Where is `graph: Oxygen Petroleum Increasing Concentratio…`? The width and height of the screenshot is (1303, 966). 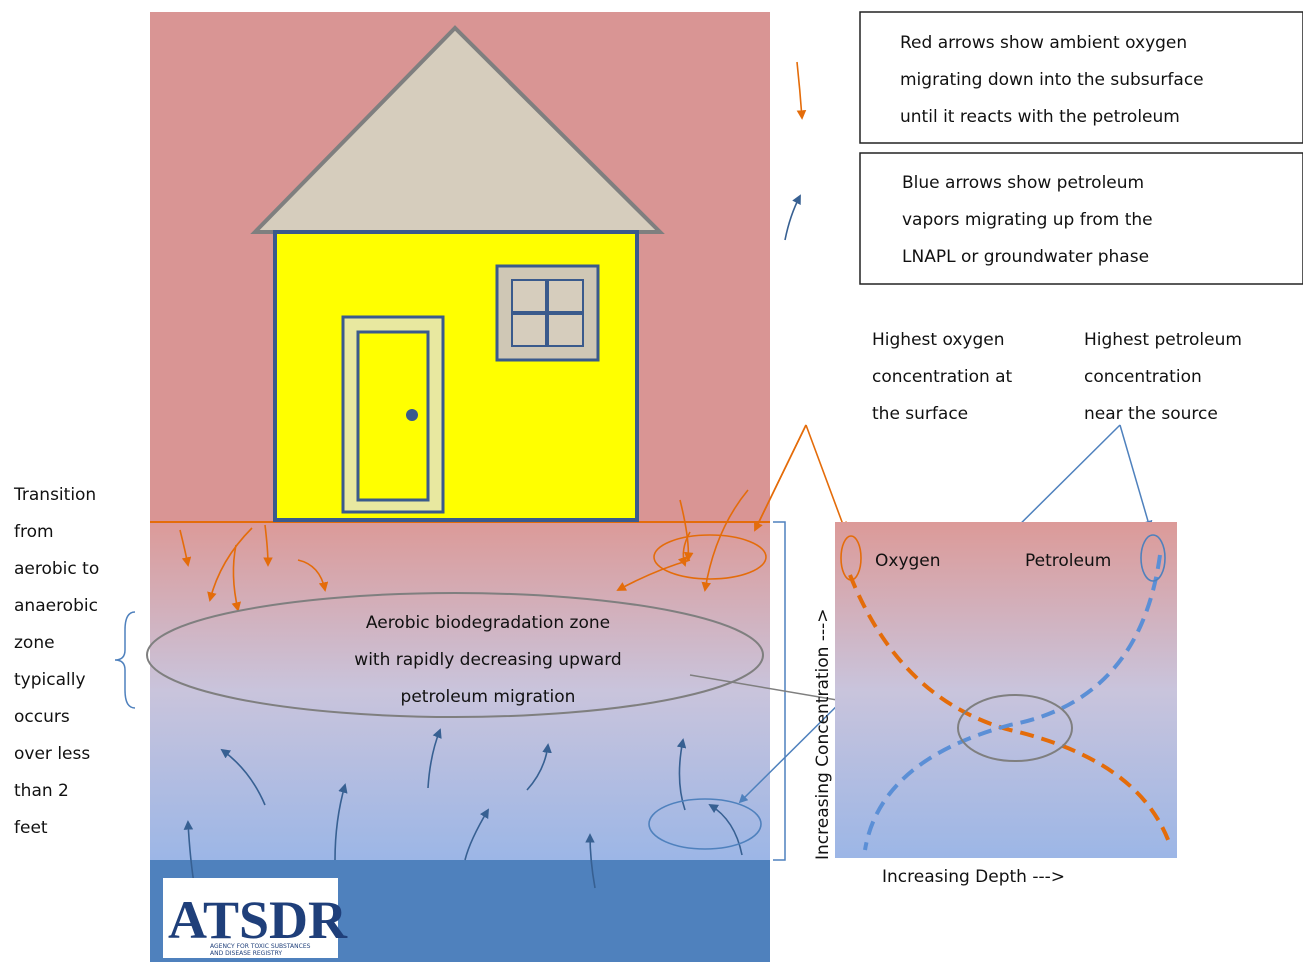 graph: Oxygen Petroleum Increasing Concentratio… is located at coordinates (995, 704).